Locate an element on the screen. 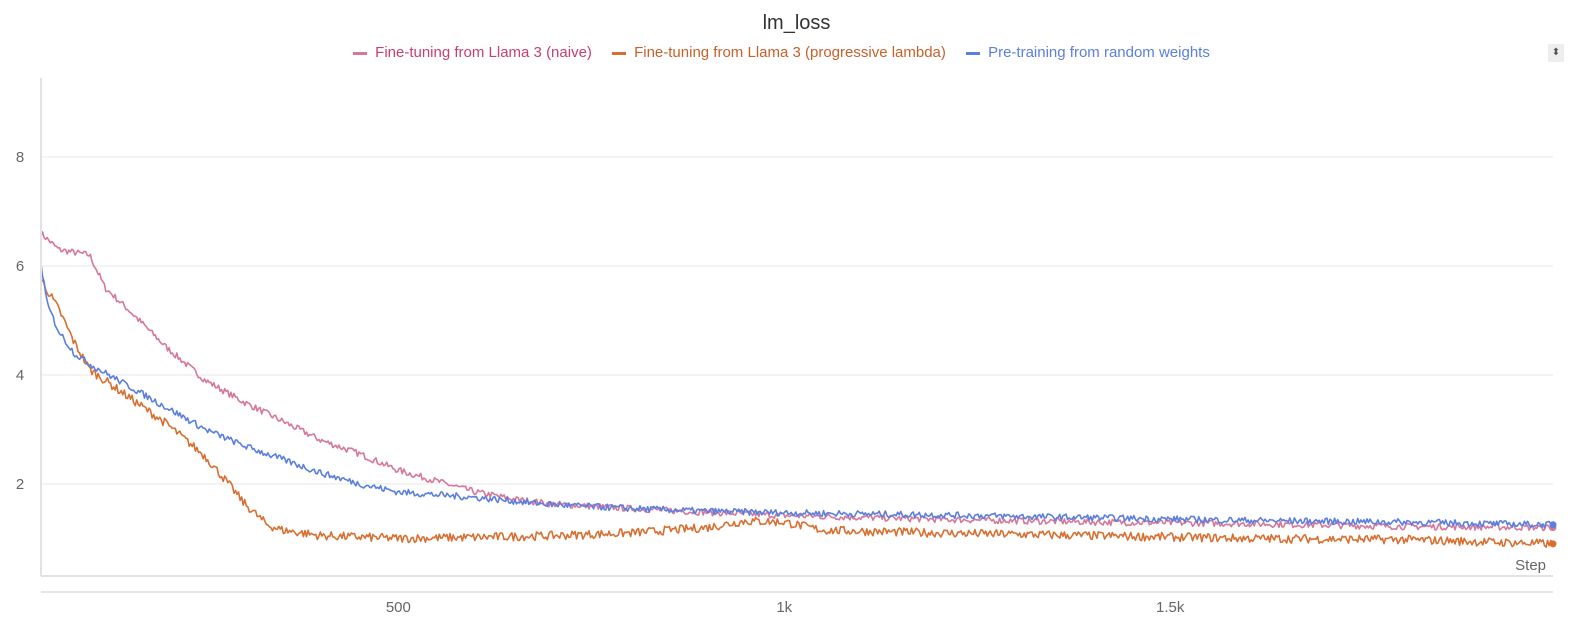 The height and width of the screenshot is (634, 1593). x-axis-label: Step is located at coordinates (1530, 565).